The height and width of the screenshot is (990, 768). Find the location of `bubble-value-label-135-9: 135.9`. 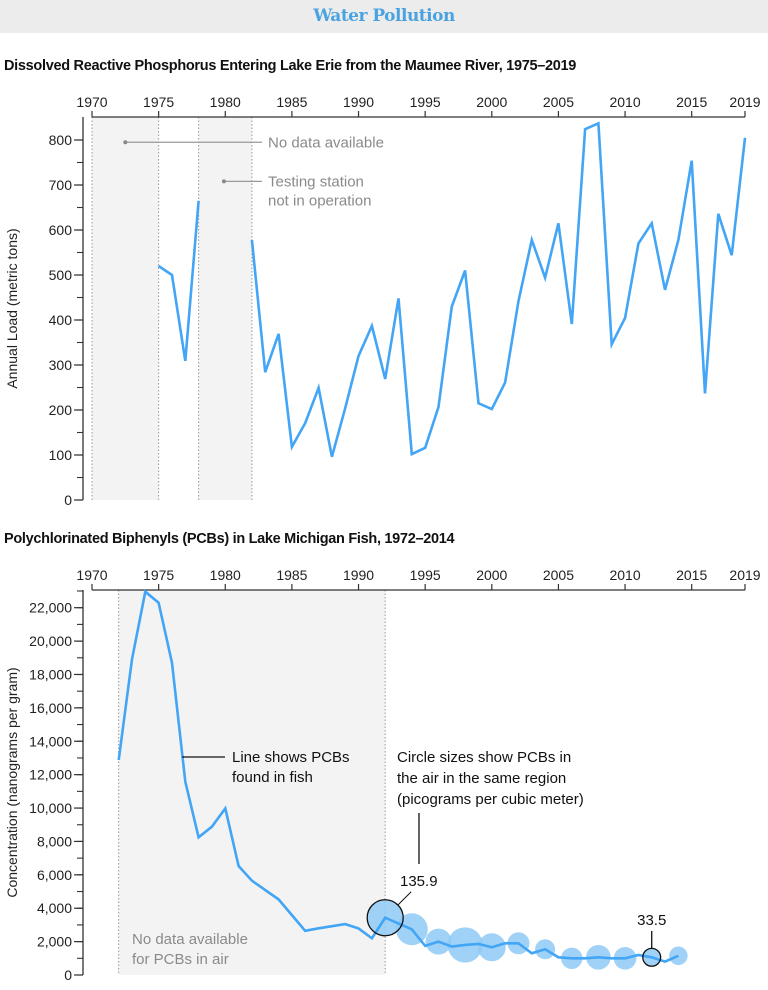

bubble-value-label-135-9: 135.9 is located at coordinates (419, 881).